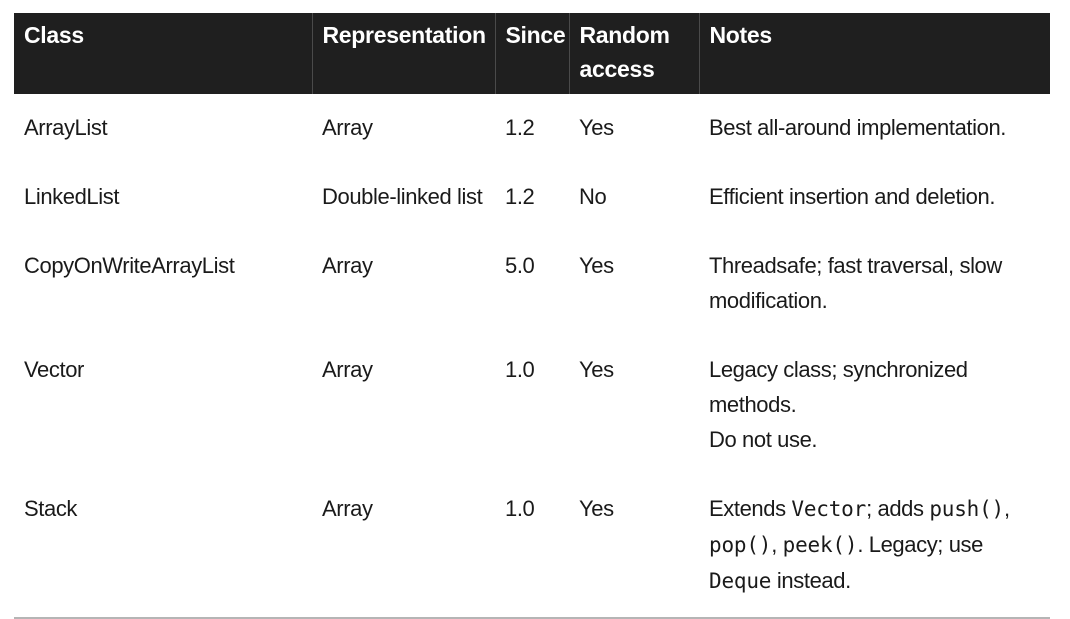 This screenshot has width=1070, height=619. What do you see at coordinates (855, 265) in the screenshot?
I see `notes-line1: Threadsafe; fast traversal, slow` at bounding box center [855, 265].